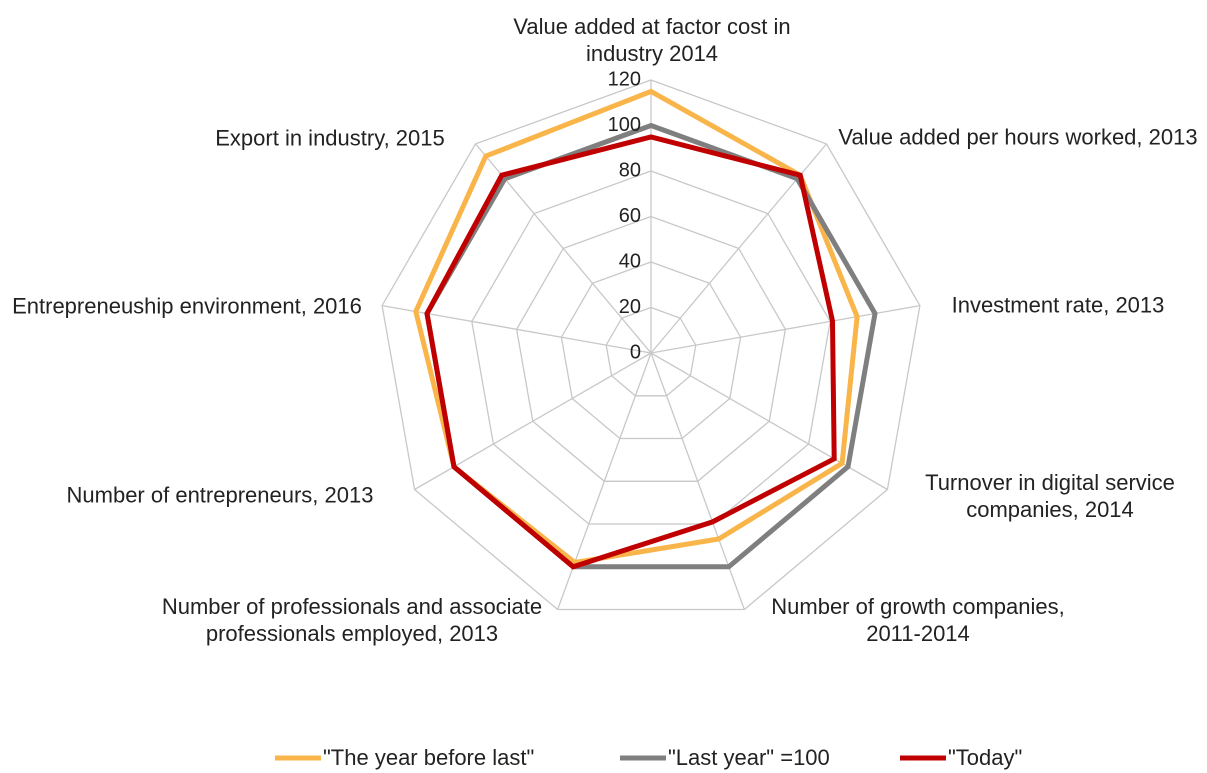  What do you see at coordinates (985, 757) in the screenshot?
I see `legend-label: "Today"` at bounding box center [985, 757].